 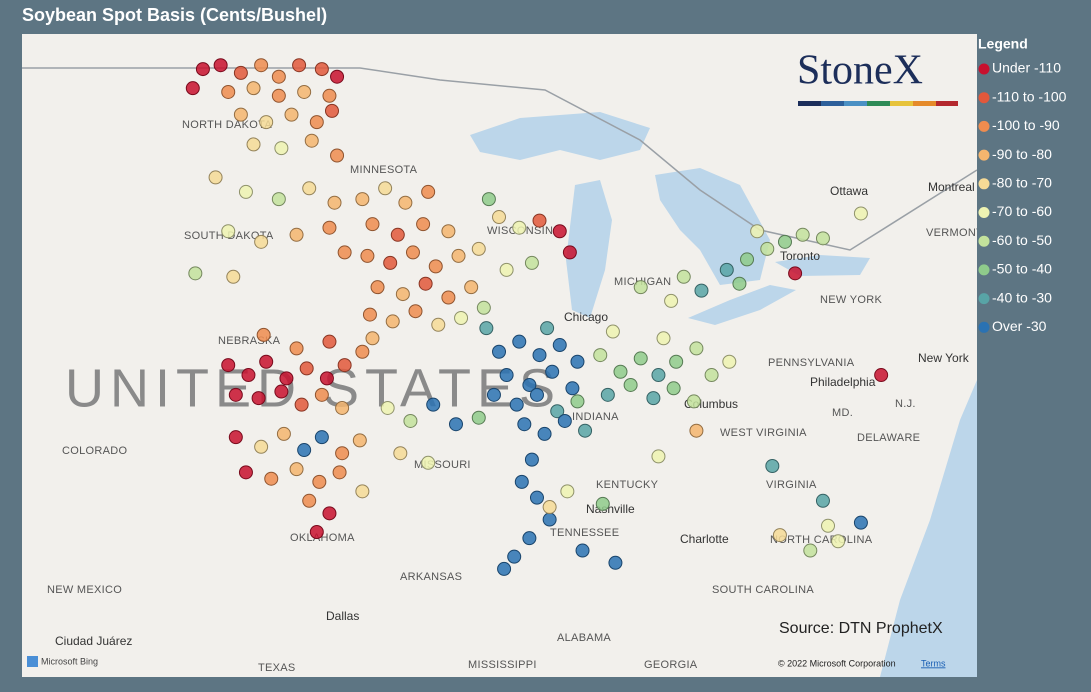 I want to click on legend-label: -50 to -40, so click(x=1022, y=269).